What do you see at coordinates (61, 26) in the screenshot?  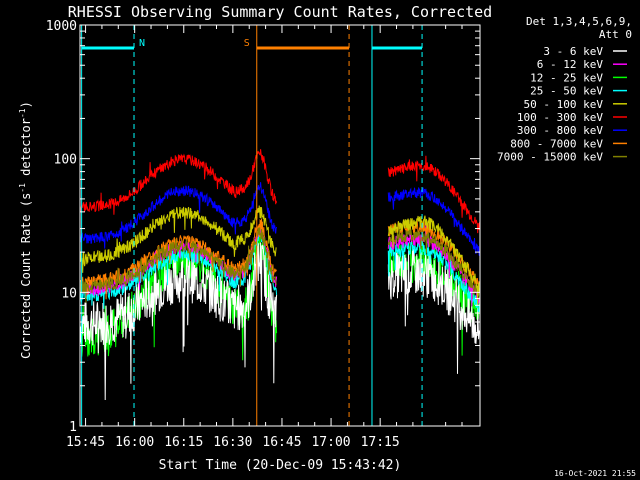 I see `y-tick-label-3: 1000` at bounding box center [61, 26].